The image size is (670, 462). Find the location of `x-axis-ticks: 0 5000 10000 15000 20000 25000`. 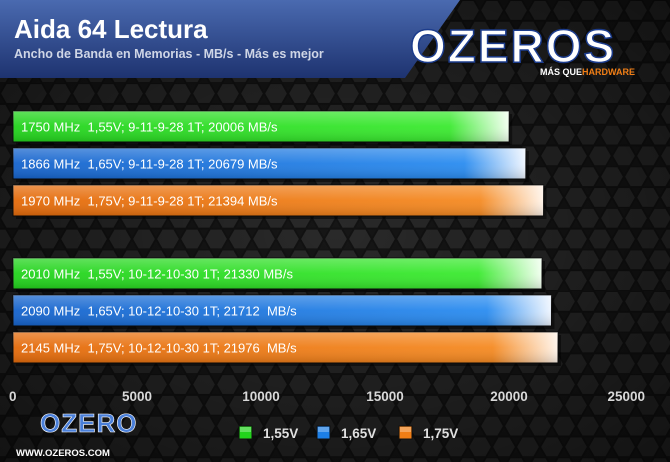

x-axis-ticks: 0 5000 10000 15000 20000 25000 is located at coordinates (327, 396).